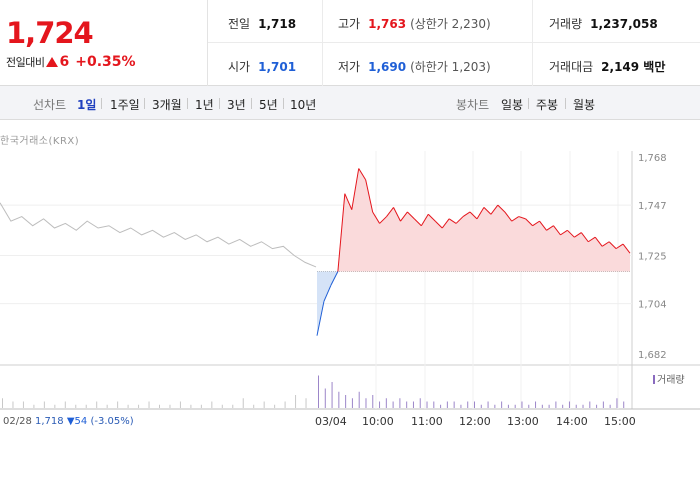  What do you see at coordinates (387, 24) in the screenshot?
I see `high-value: 1,763` at bounding box center [387, 24].